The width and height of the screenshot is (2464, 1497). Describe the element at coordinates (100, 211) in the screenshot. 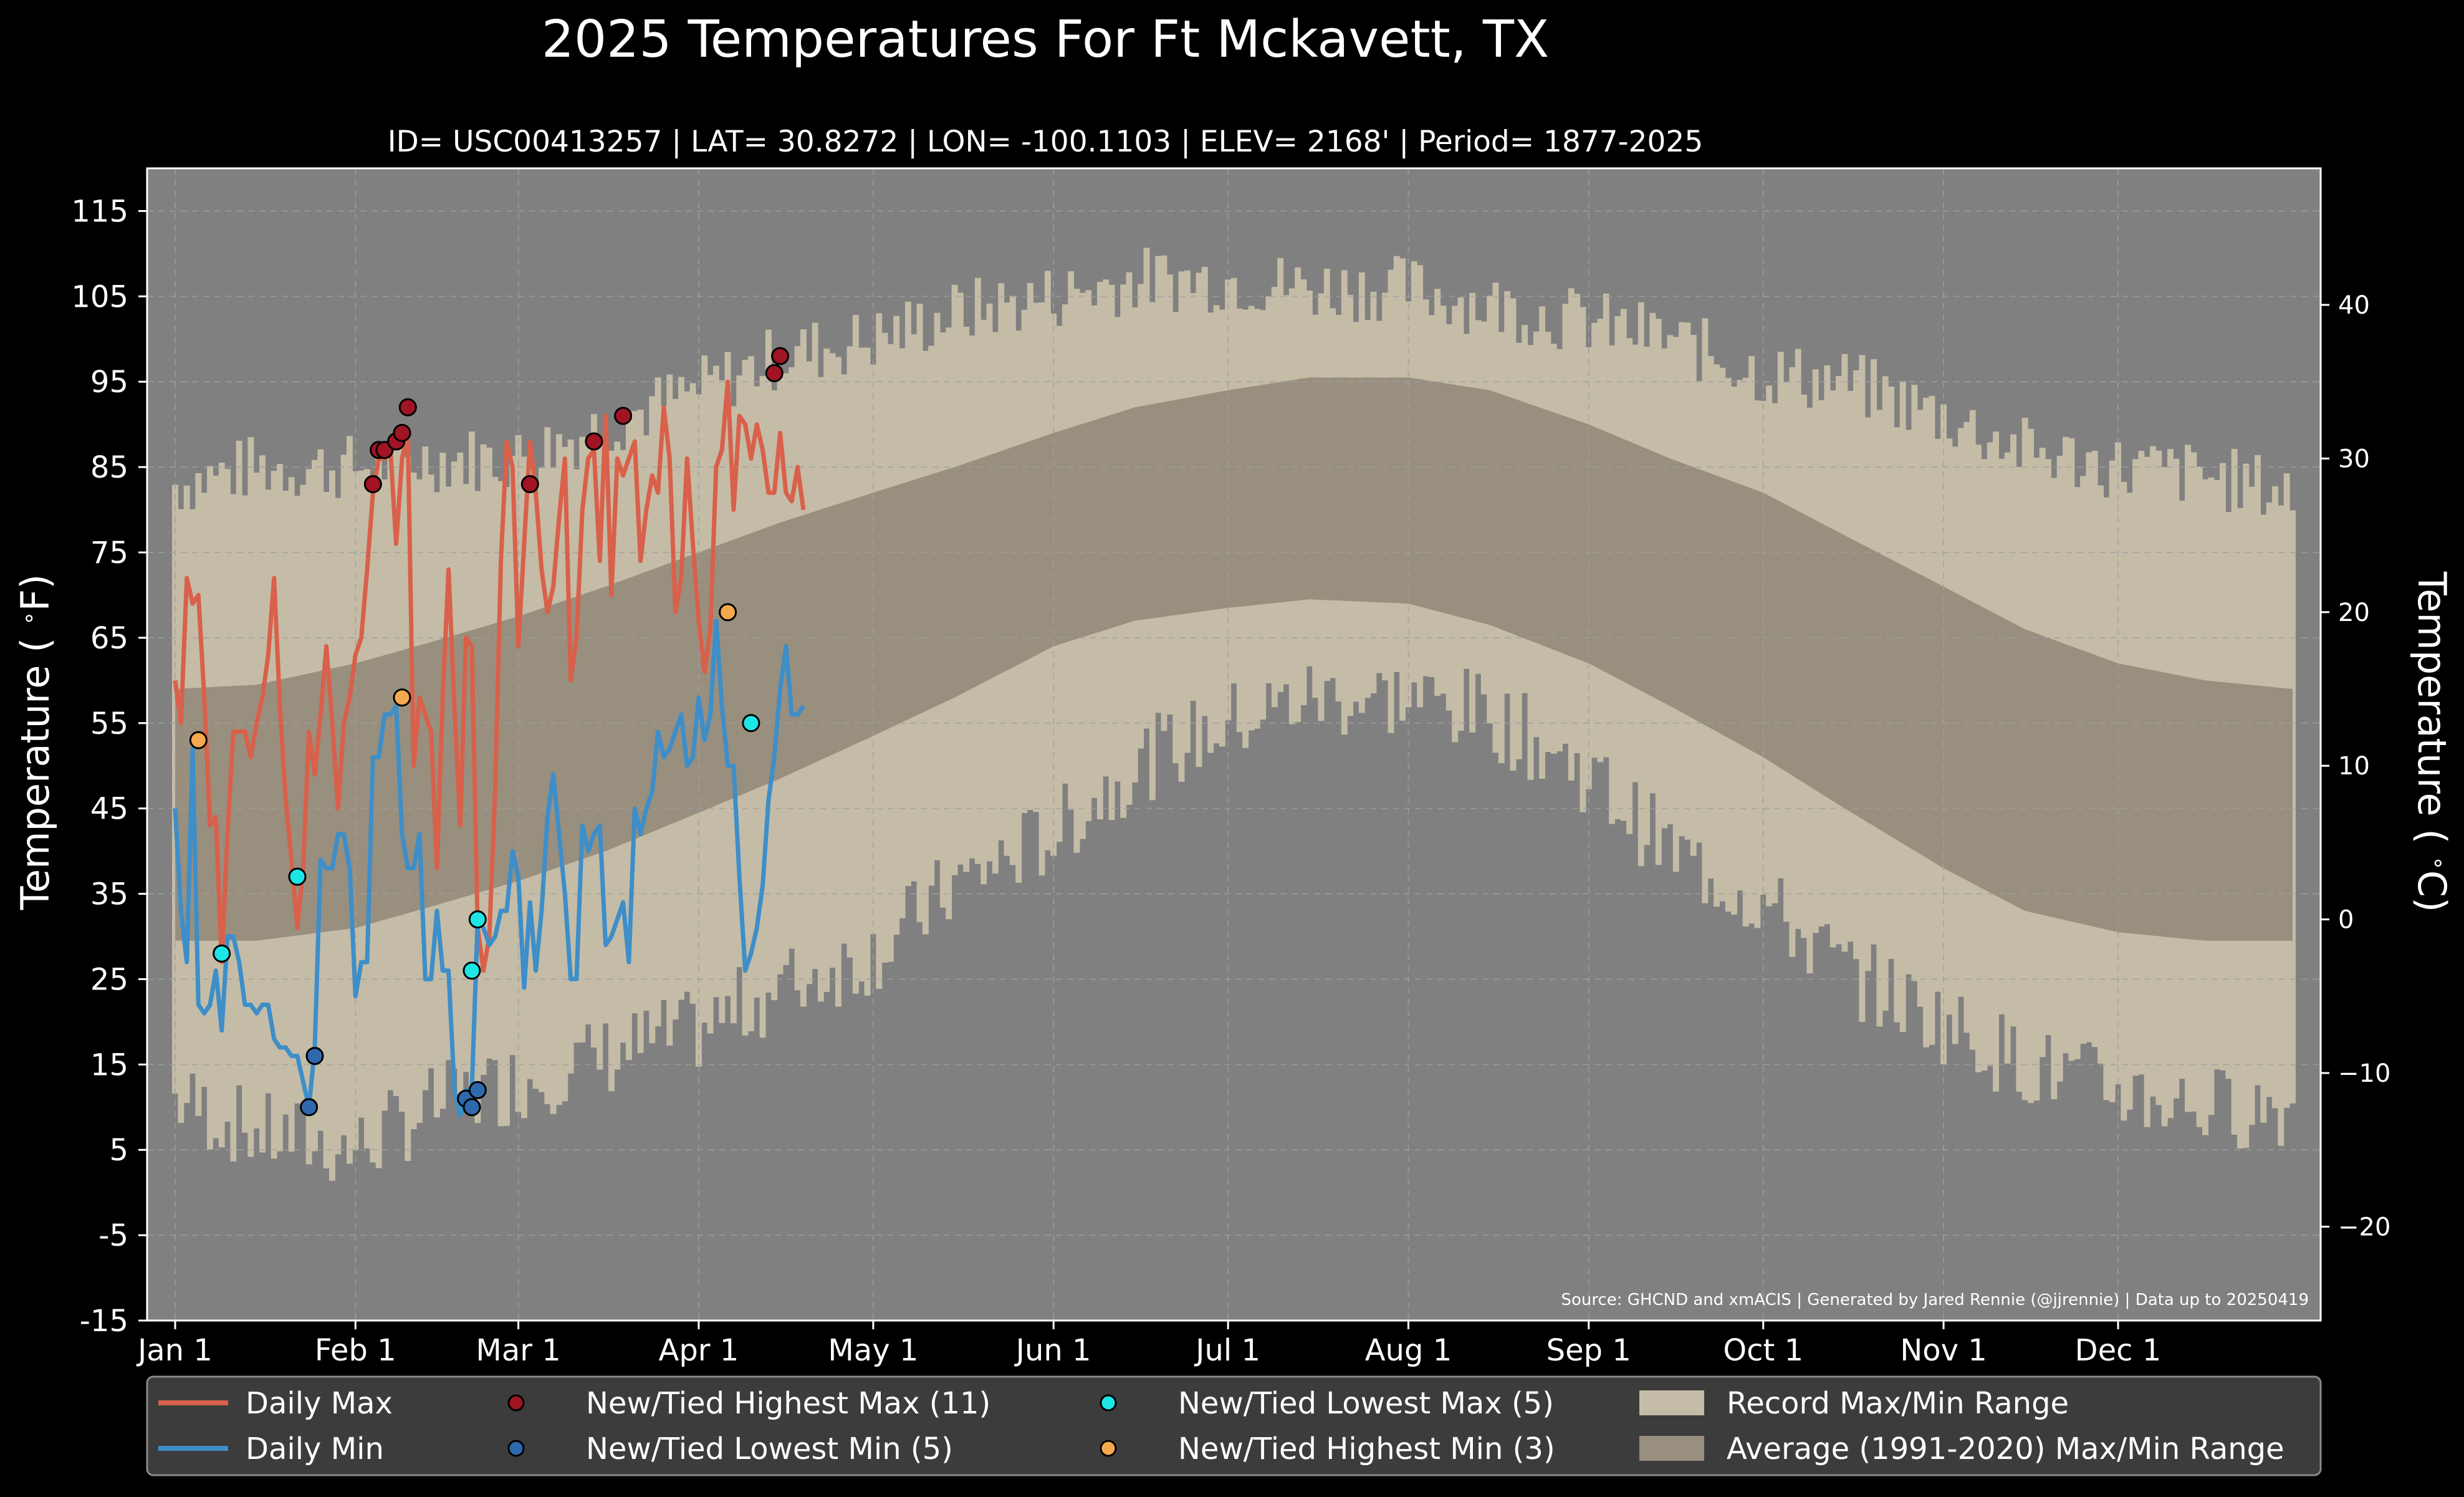

I see `y-tick-label: 115` at that location.